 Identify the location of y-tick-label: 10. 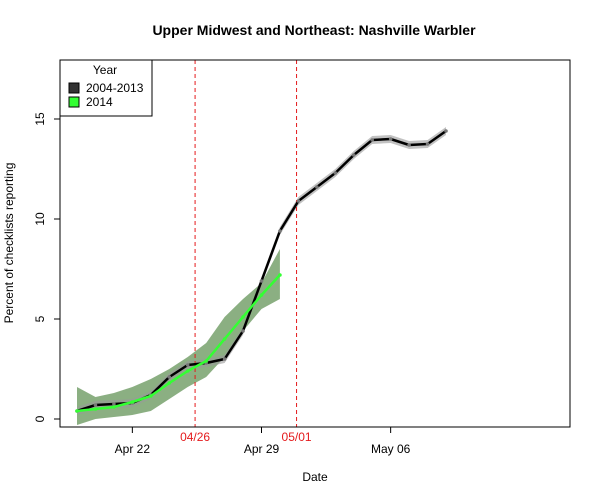
(40, 219).